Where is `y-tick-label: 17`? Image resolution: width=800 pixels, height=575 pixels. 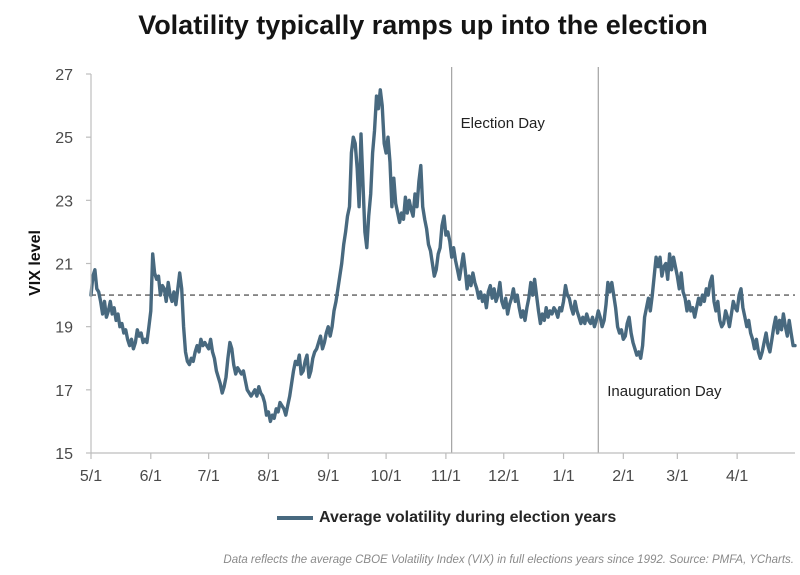
y-tick-label: 17 is located at coordinates (64, 391).